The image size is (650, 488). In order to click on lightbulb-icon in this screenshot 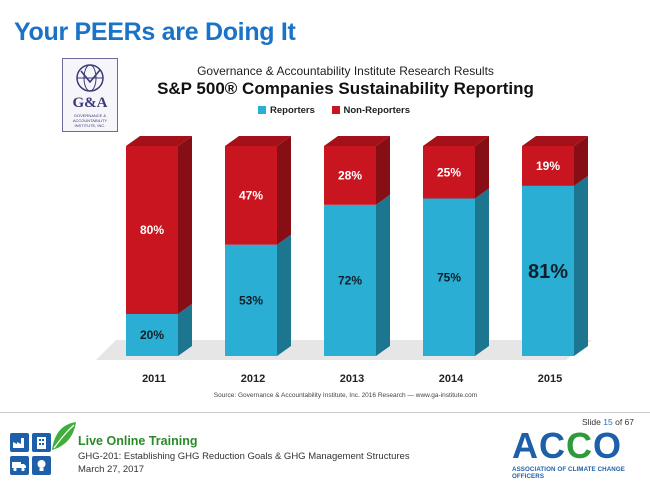, I will do `click(41, 465)`.